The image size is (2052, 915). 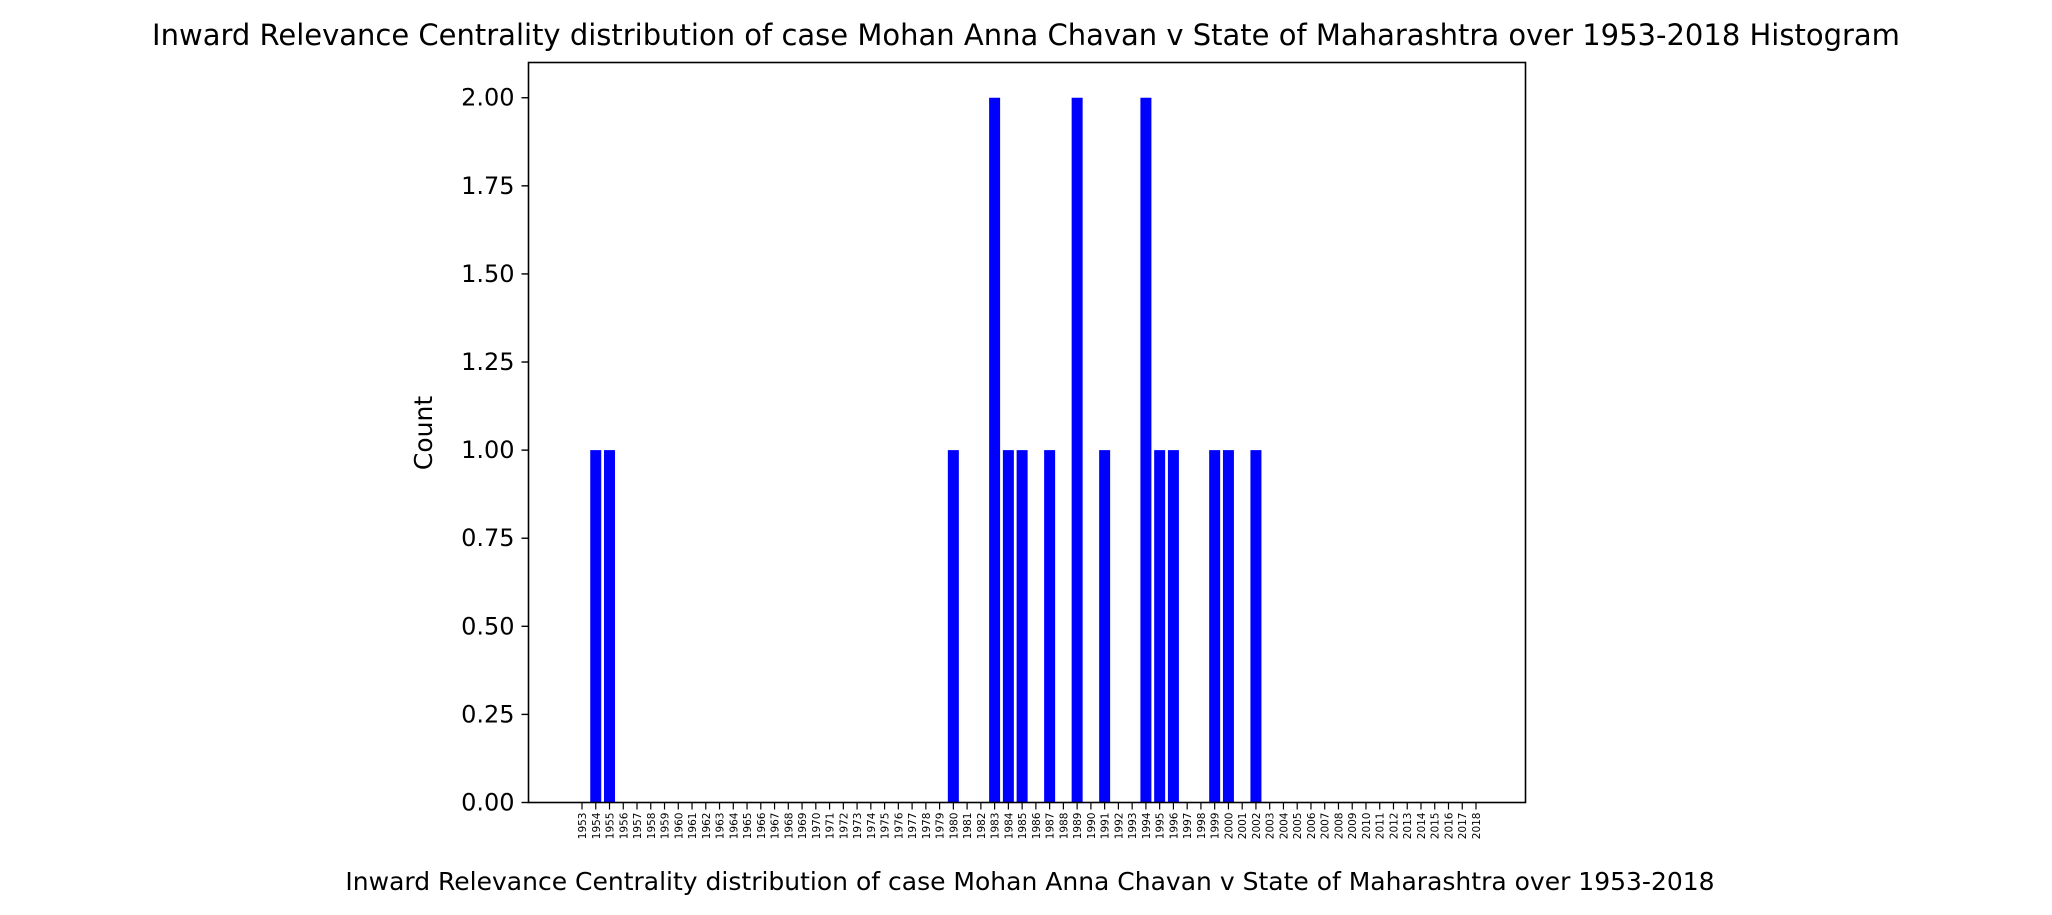 I want to click on x-tick-label: 1973, so click(x=858, y=826).